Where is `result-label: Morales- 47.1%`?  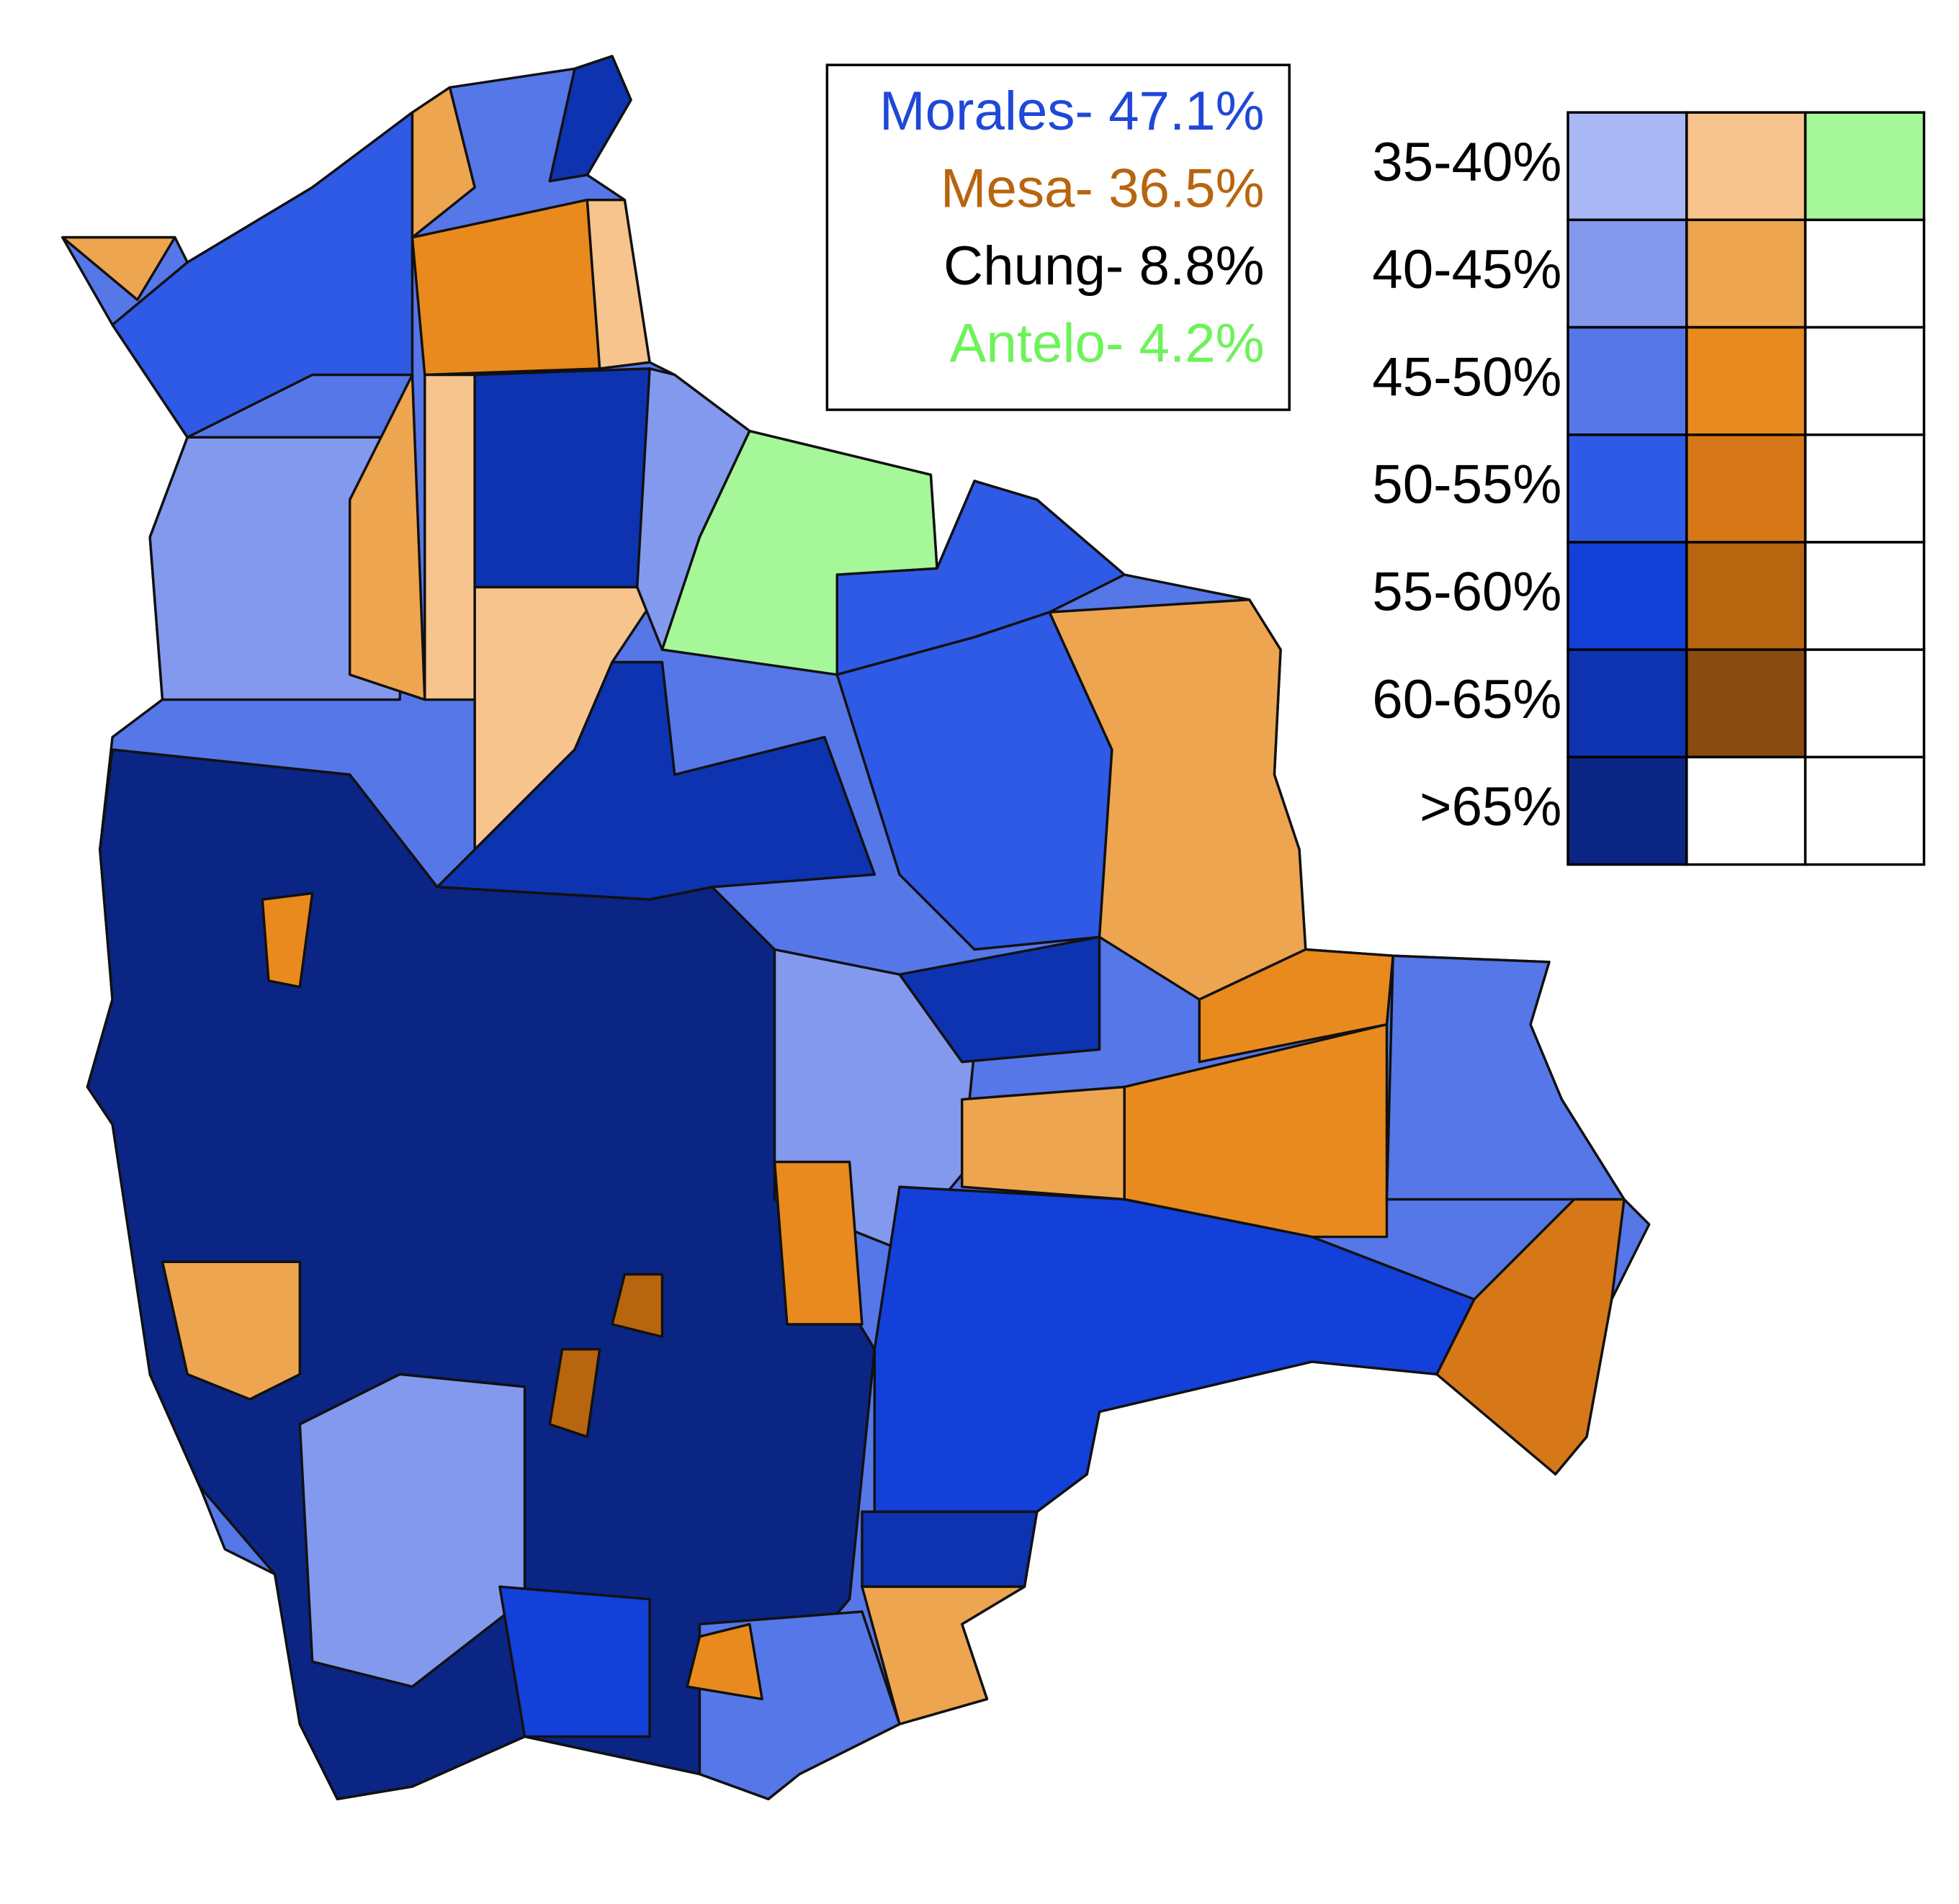
result-label: Morales- 47.1% is located at coordinates (1071, 111).